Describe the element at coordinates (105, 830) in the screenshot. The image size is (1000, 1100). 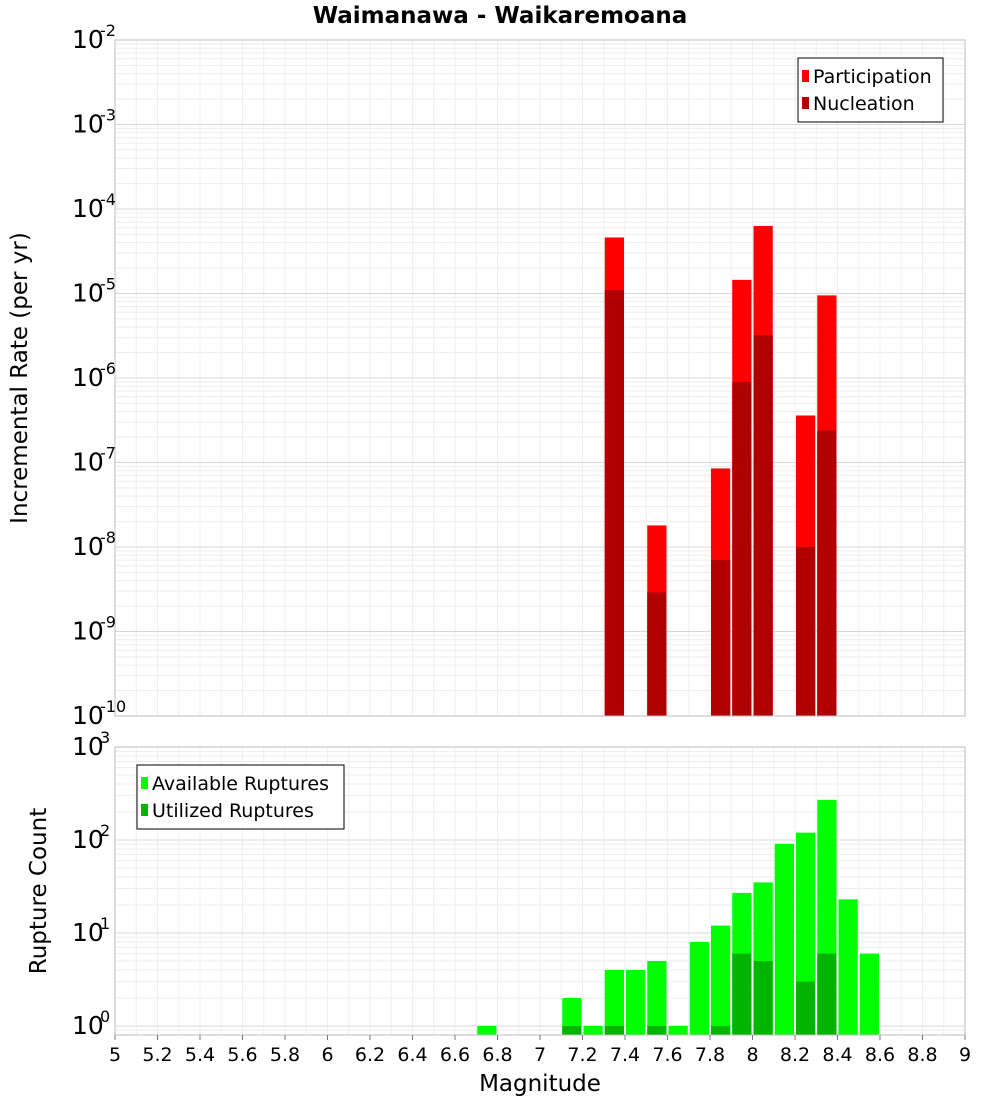
I see `bottom-y-tick-exponent: 2` at that location.